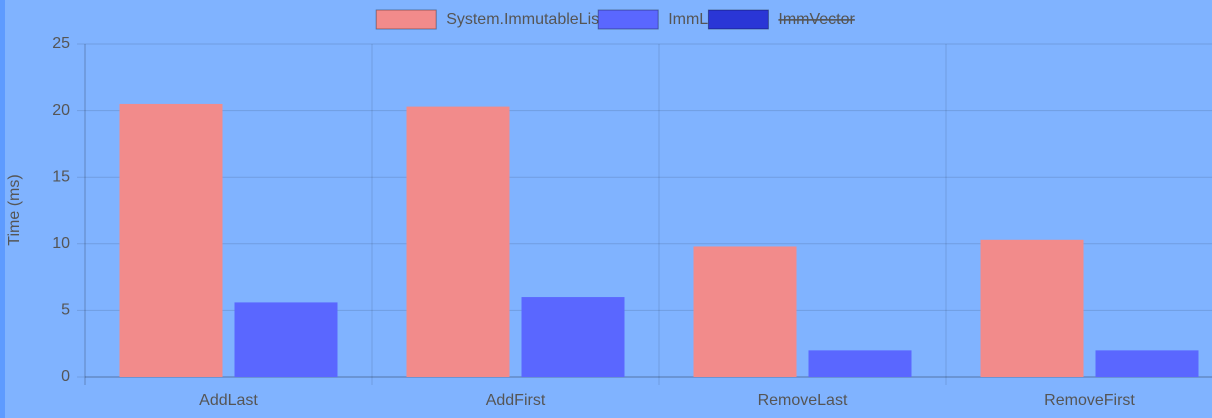 Image resolution: width=1212 pixels, height=418 pixels. What do you see at coordinates (65, 310) in the screenshot?
I see `y-tick-label: 5` at bounding box center [65, 310].